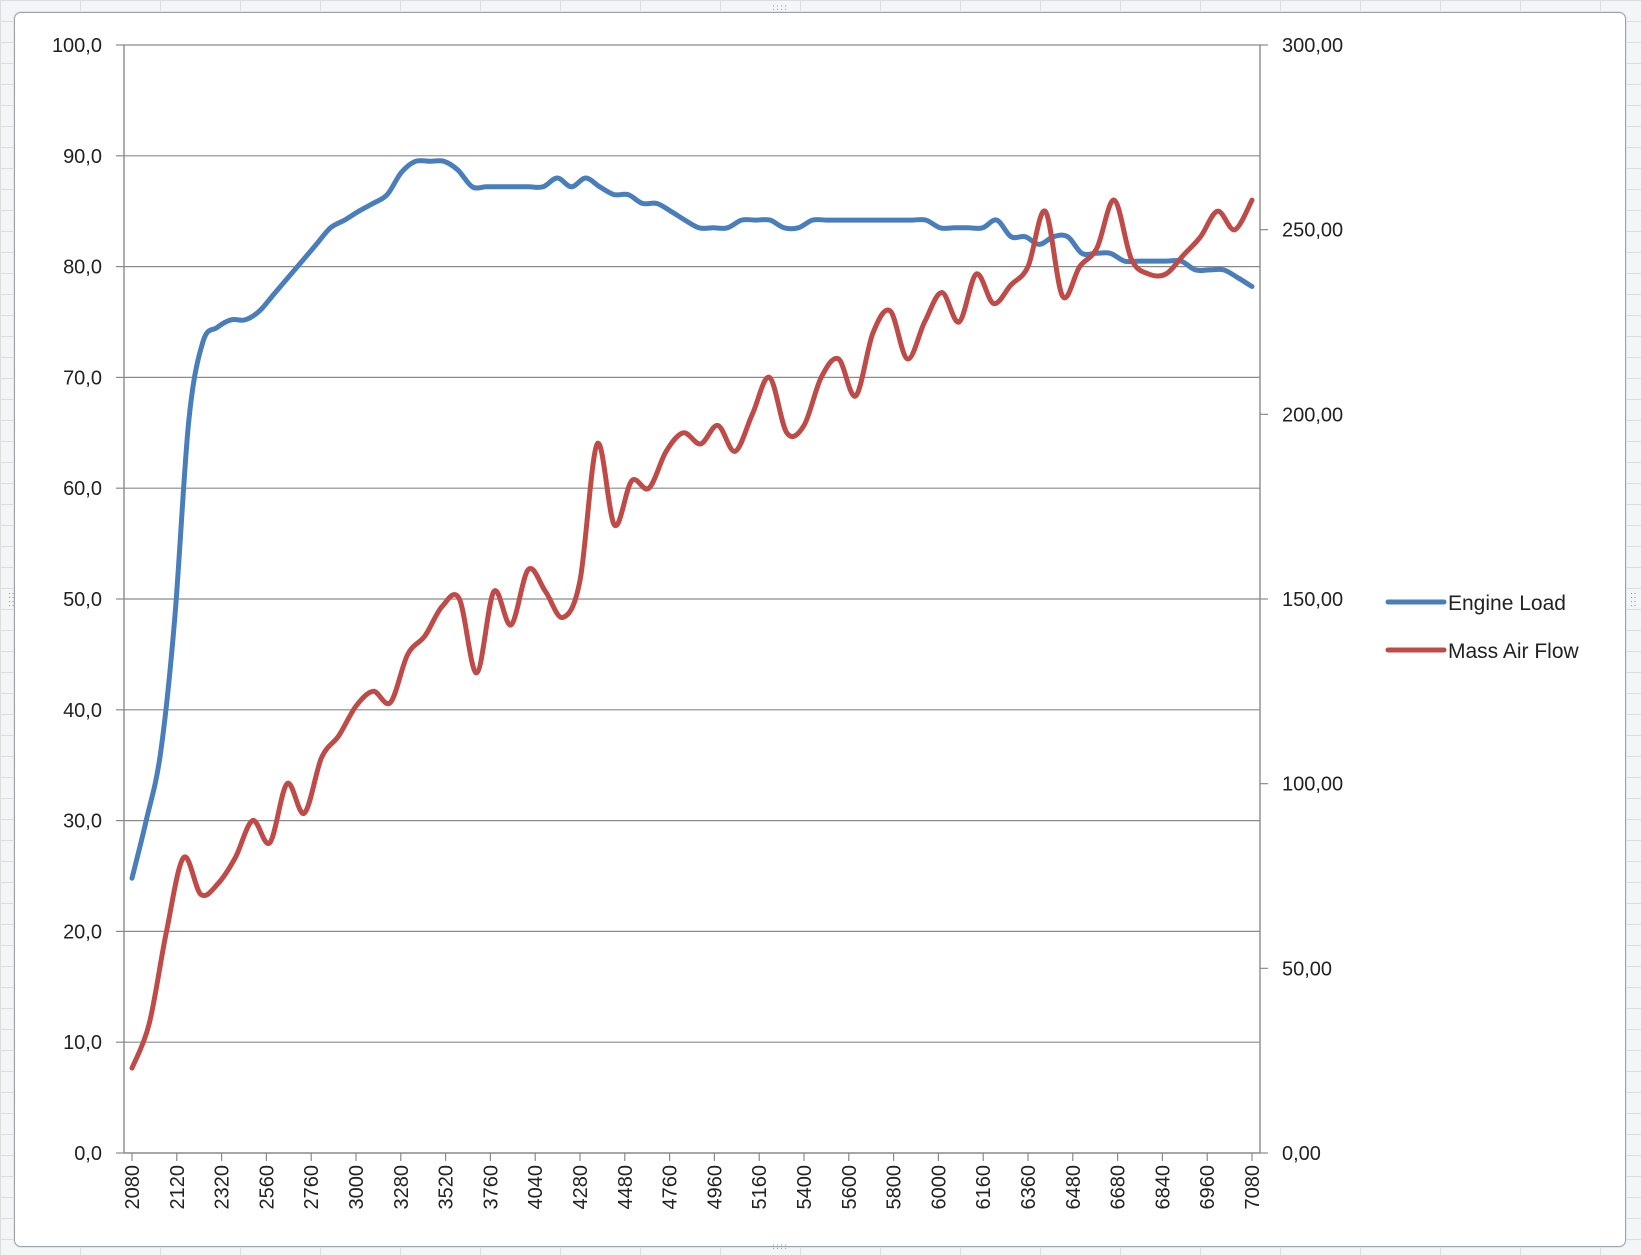  Describe the element at coordinates (1074, 1187) in the screenshot. I see `x-tick-label: 6480` at that location.